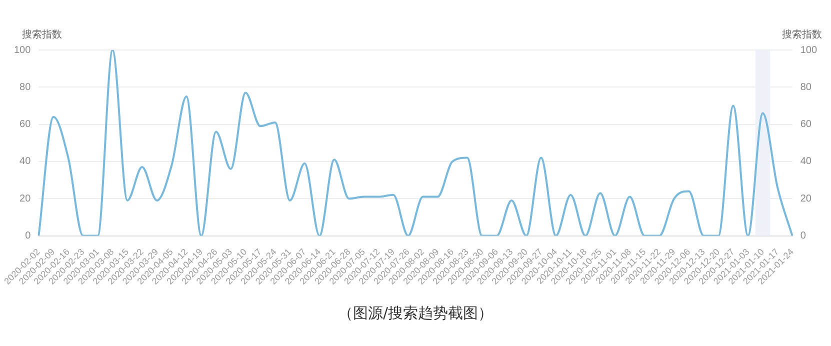  Describe the element at coordinates (26, 198) in the screenshot. I see `y-tick-label: 20` at that location.